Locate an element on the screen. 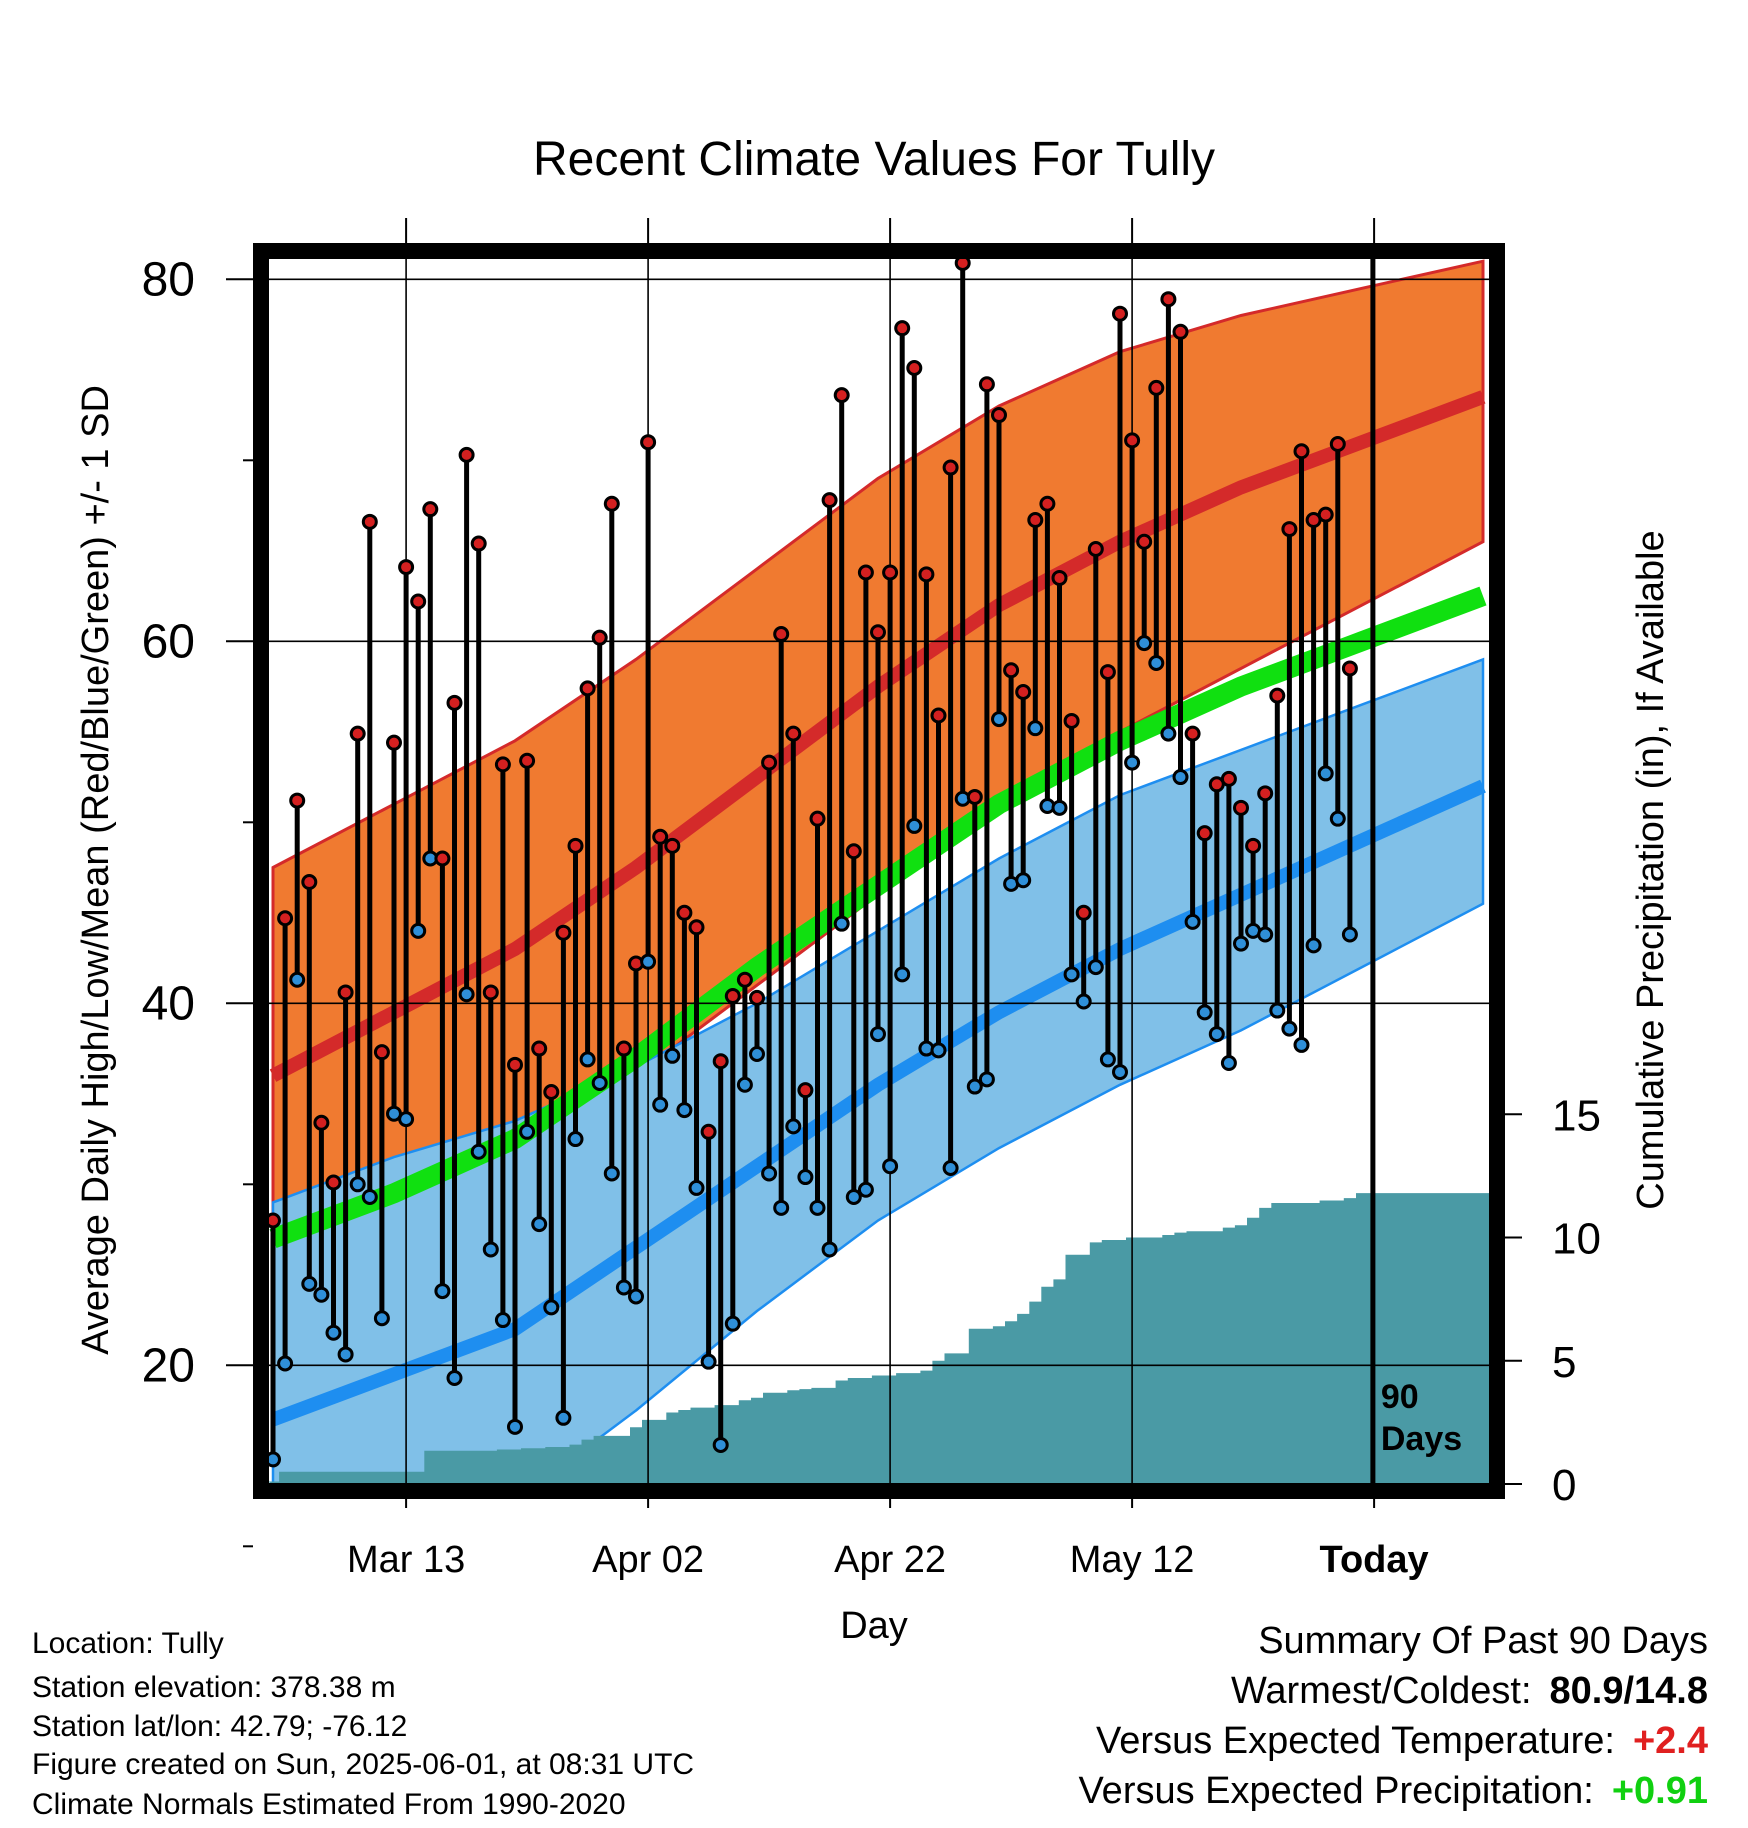 The height and width of the screenshot is (1828, 1748). chart-title: Recent Climate Values For Tully is located at coordinates (874, 159).